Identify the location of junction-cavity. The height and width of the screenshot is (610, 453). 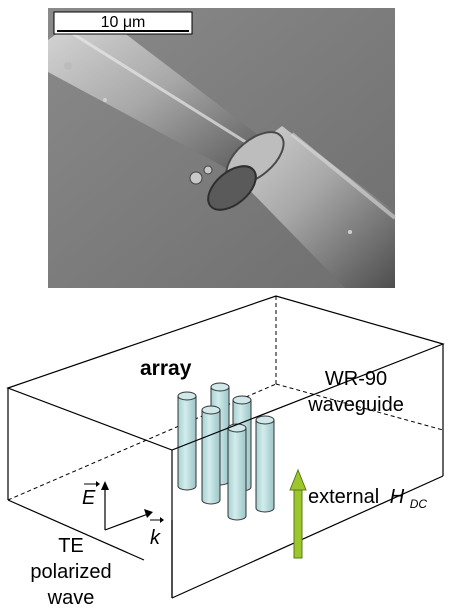
(232, 188).